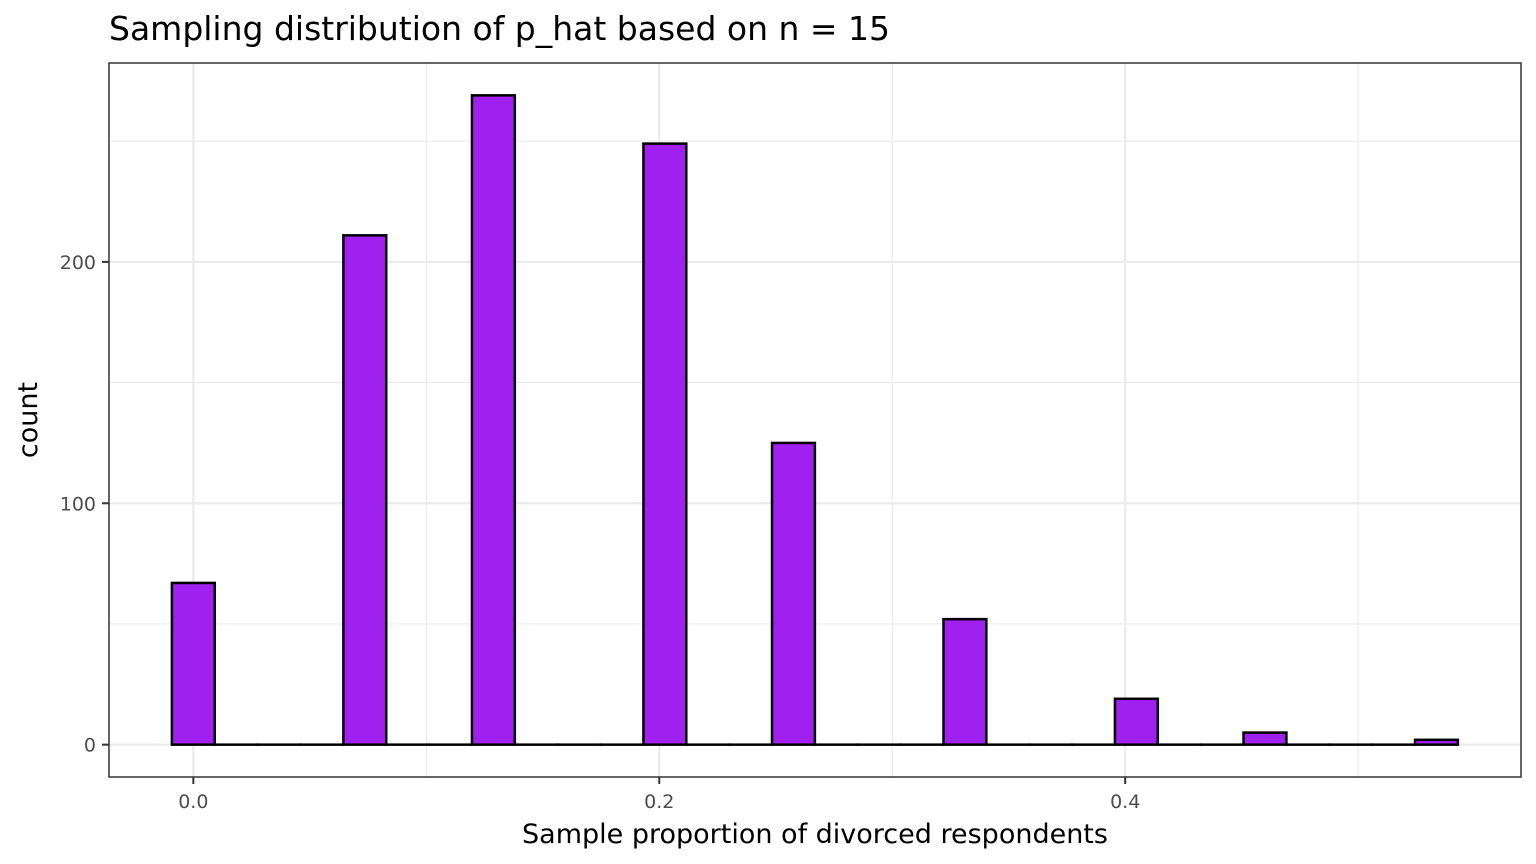 The height and width of the screenshot is (864, 1536). Describe the element at coordinates (90, 746) in the screenshot. I see `y-tick-label: 0` at that location.